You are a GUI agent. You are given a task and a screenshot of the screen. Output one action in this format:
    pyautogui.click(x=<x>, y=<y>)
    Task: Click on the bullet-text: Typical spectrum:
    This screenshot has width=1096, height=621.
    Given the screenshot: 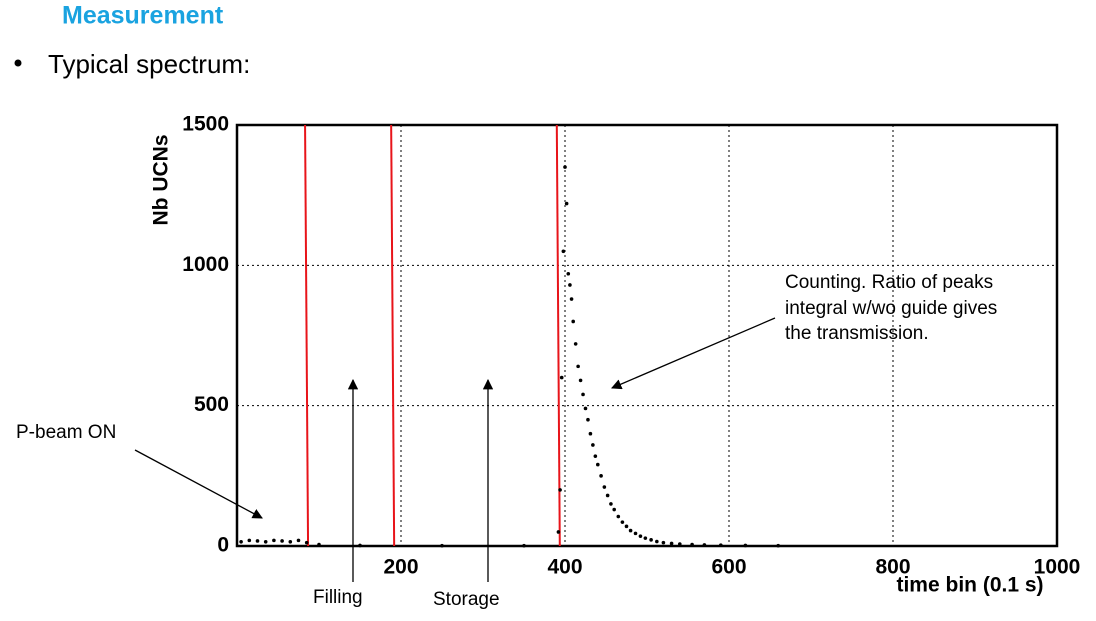 What is the action you would take?
    pyautogui.click(x=149, y=64)
    